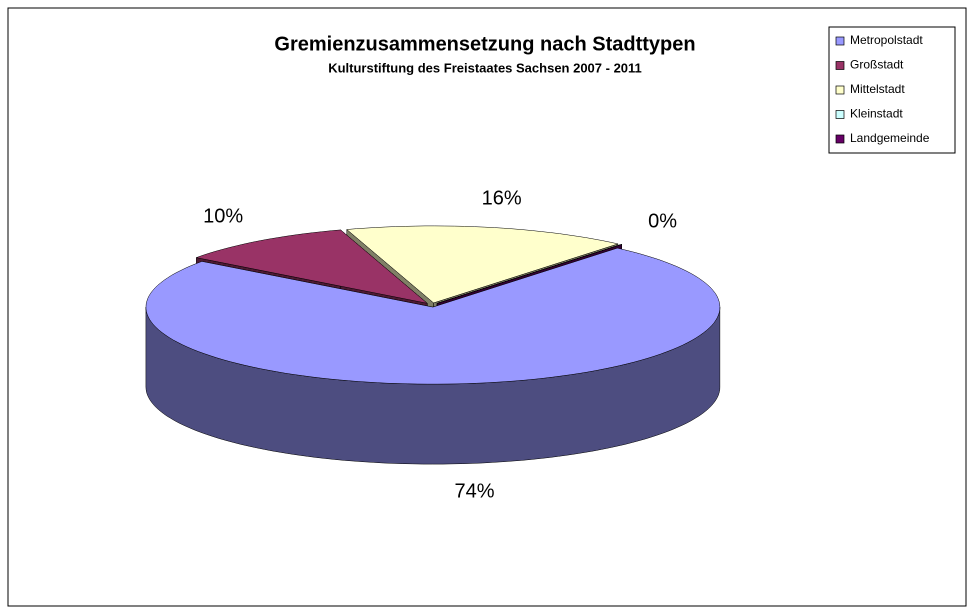 The height and width of the screenshot is (615, 976). I want to click on data-label: 74%, so click(474, 491).